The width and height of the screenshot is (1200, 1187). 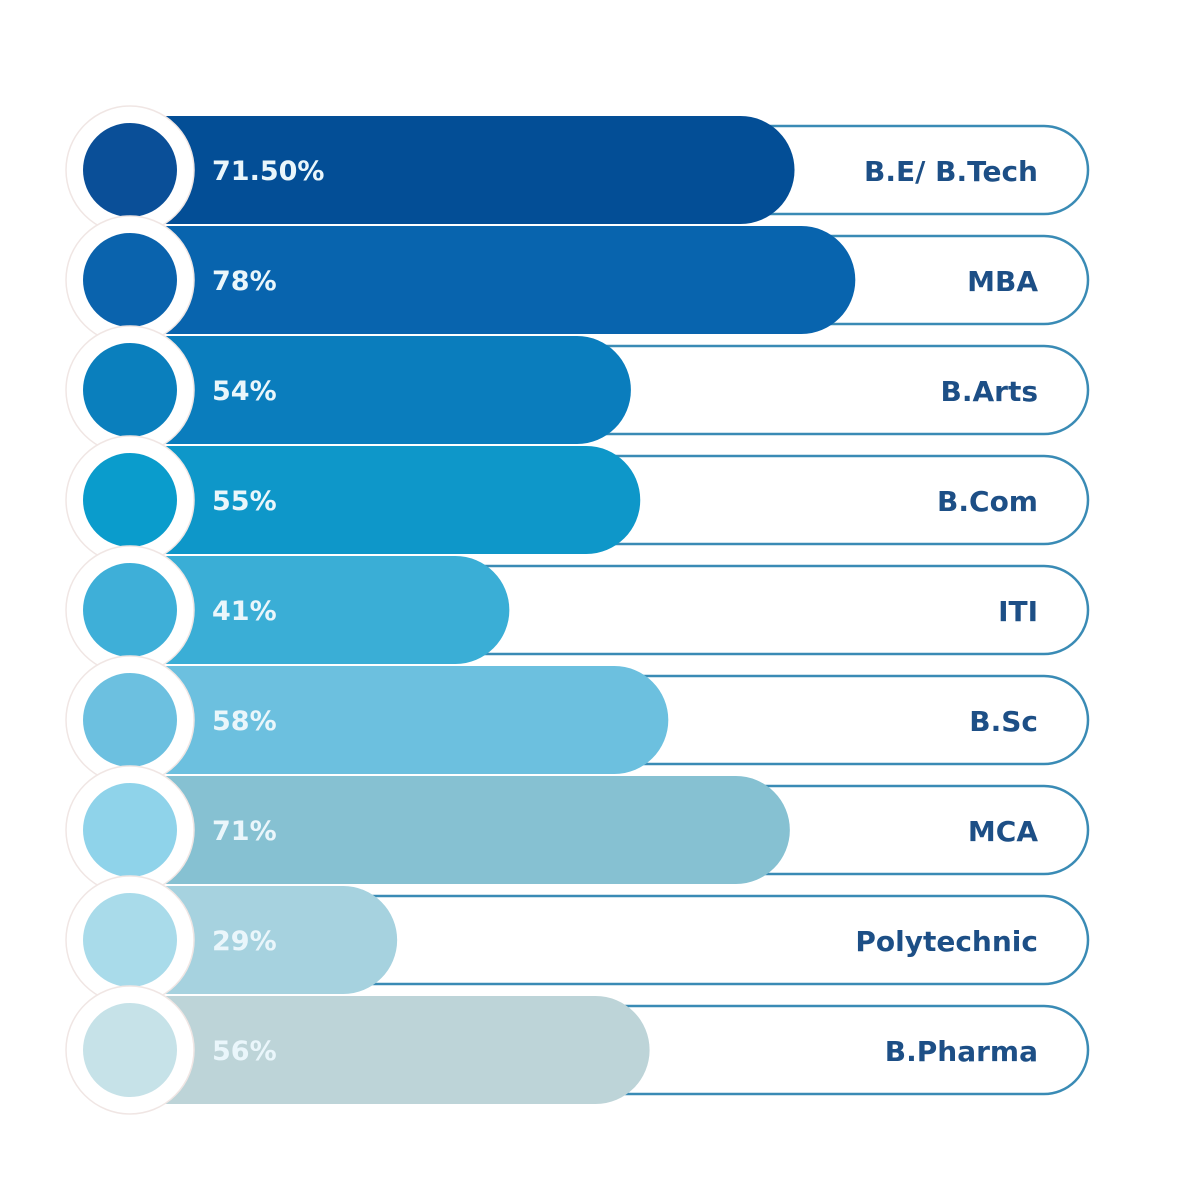 I want to click on value-label: 41%, so click(x=244, y=611).